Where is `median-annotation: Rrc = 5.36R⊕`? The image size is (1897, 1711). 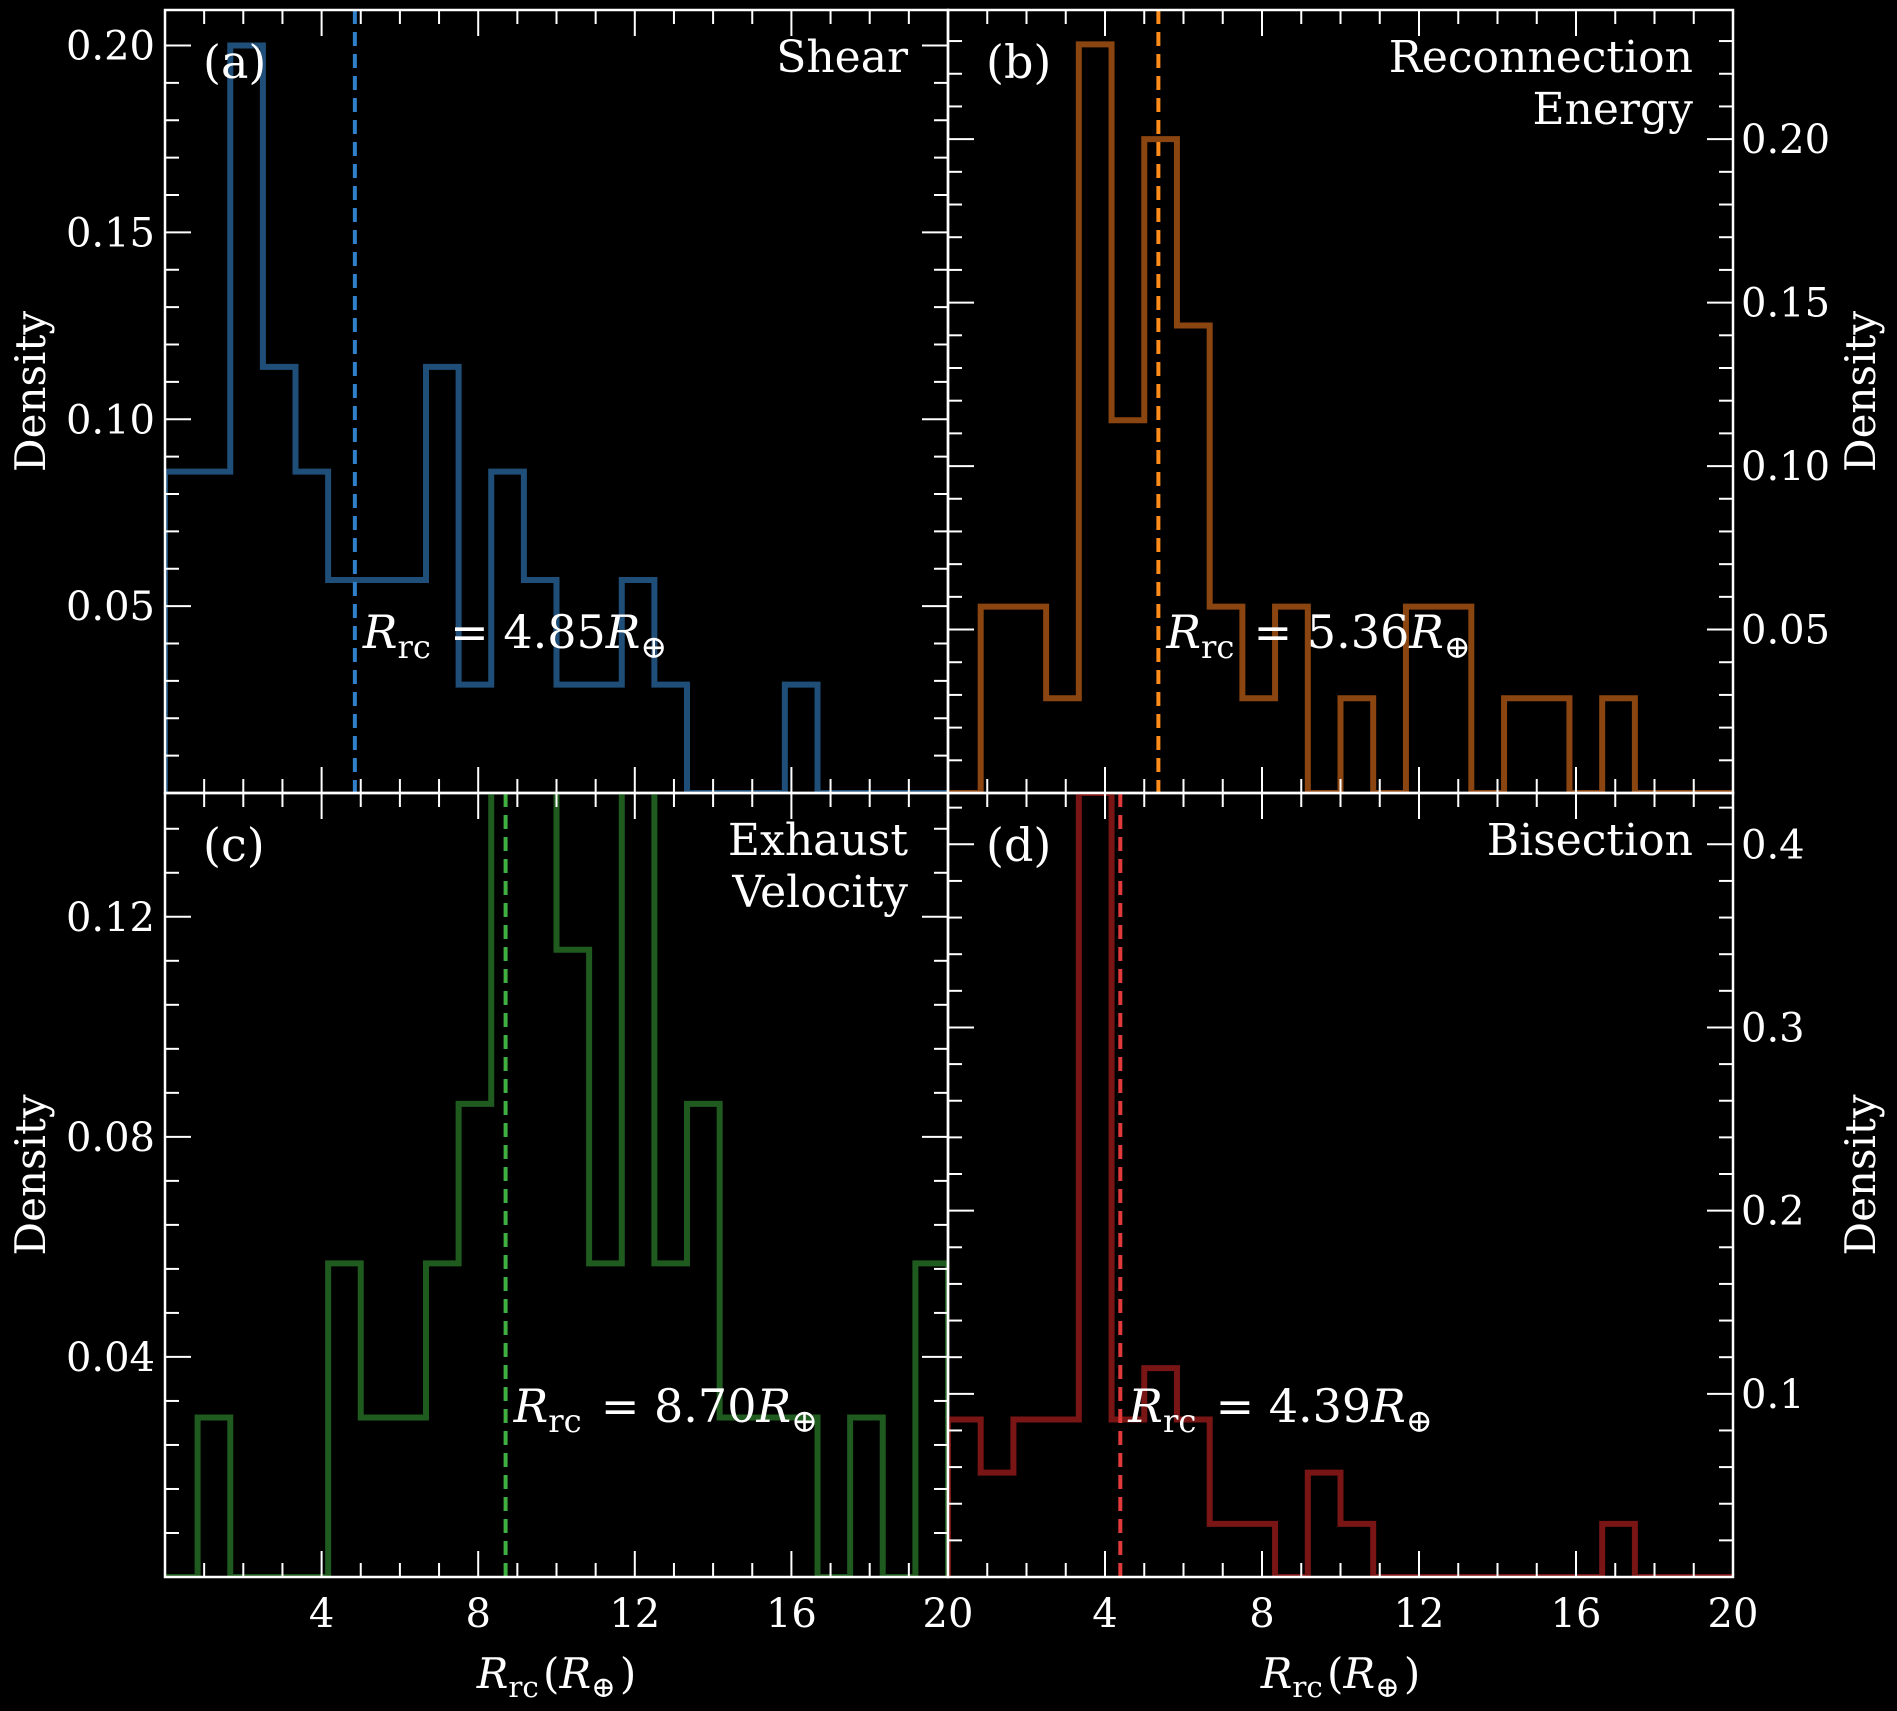 median-annotation: Rrc = 5.36R⊕ is located at coordinates (1320, 635).